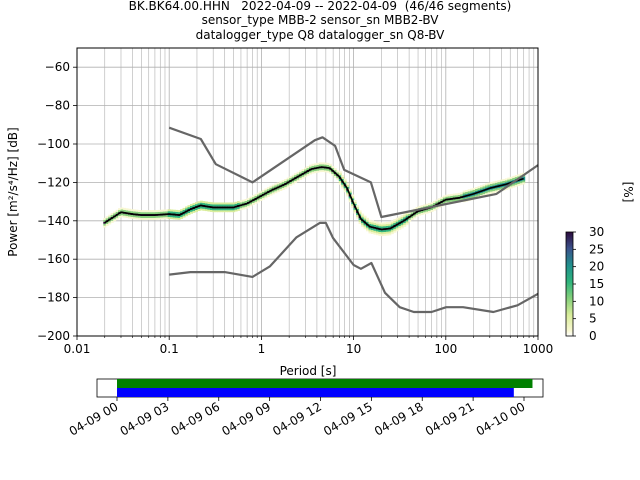 The width and height of the screenshot is (640, 480). What do you see at coordinates (53, 144) in the screenshot?
I see `y-tick-label: −100` at bounding box center [53, 144].